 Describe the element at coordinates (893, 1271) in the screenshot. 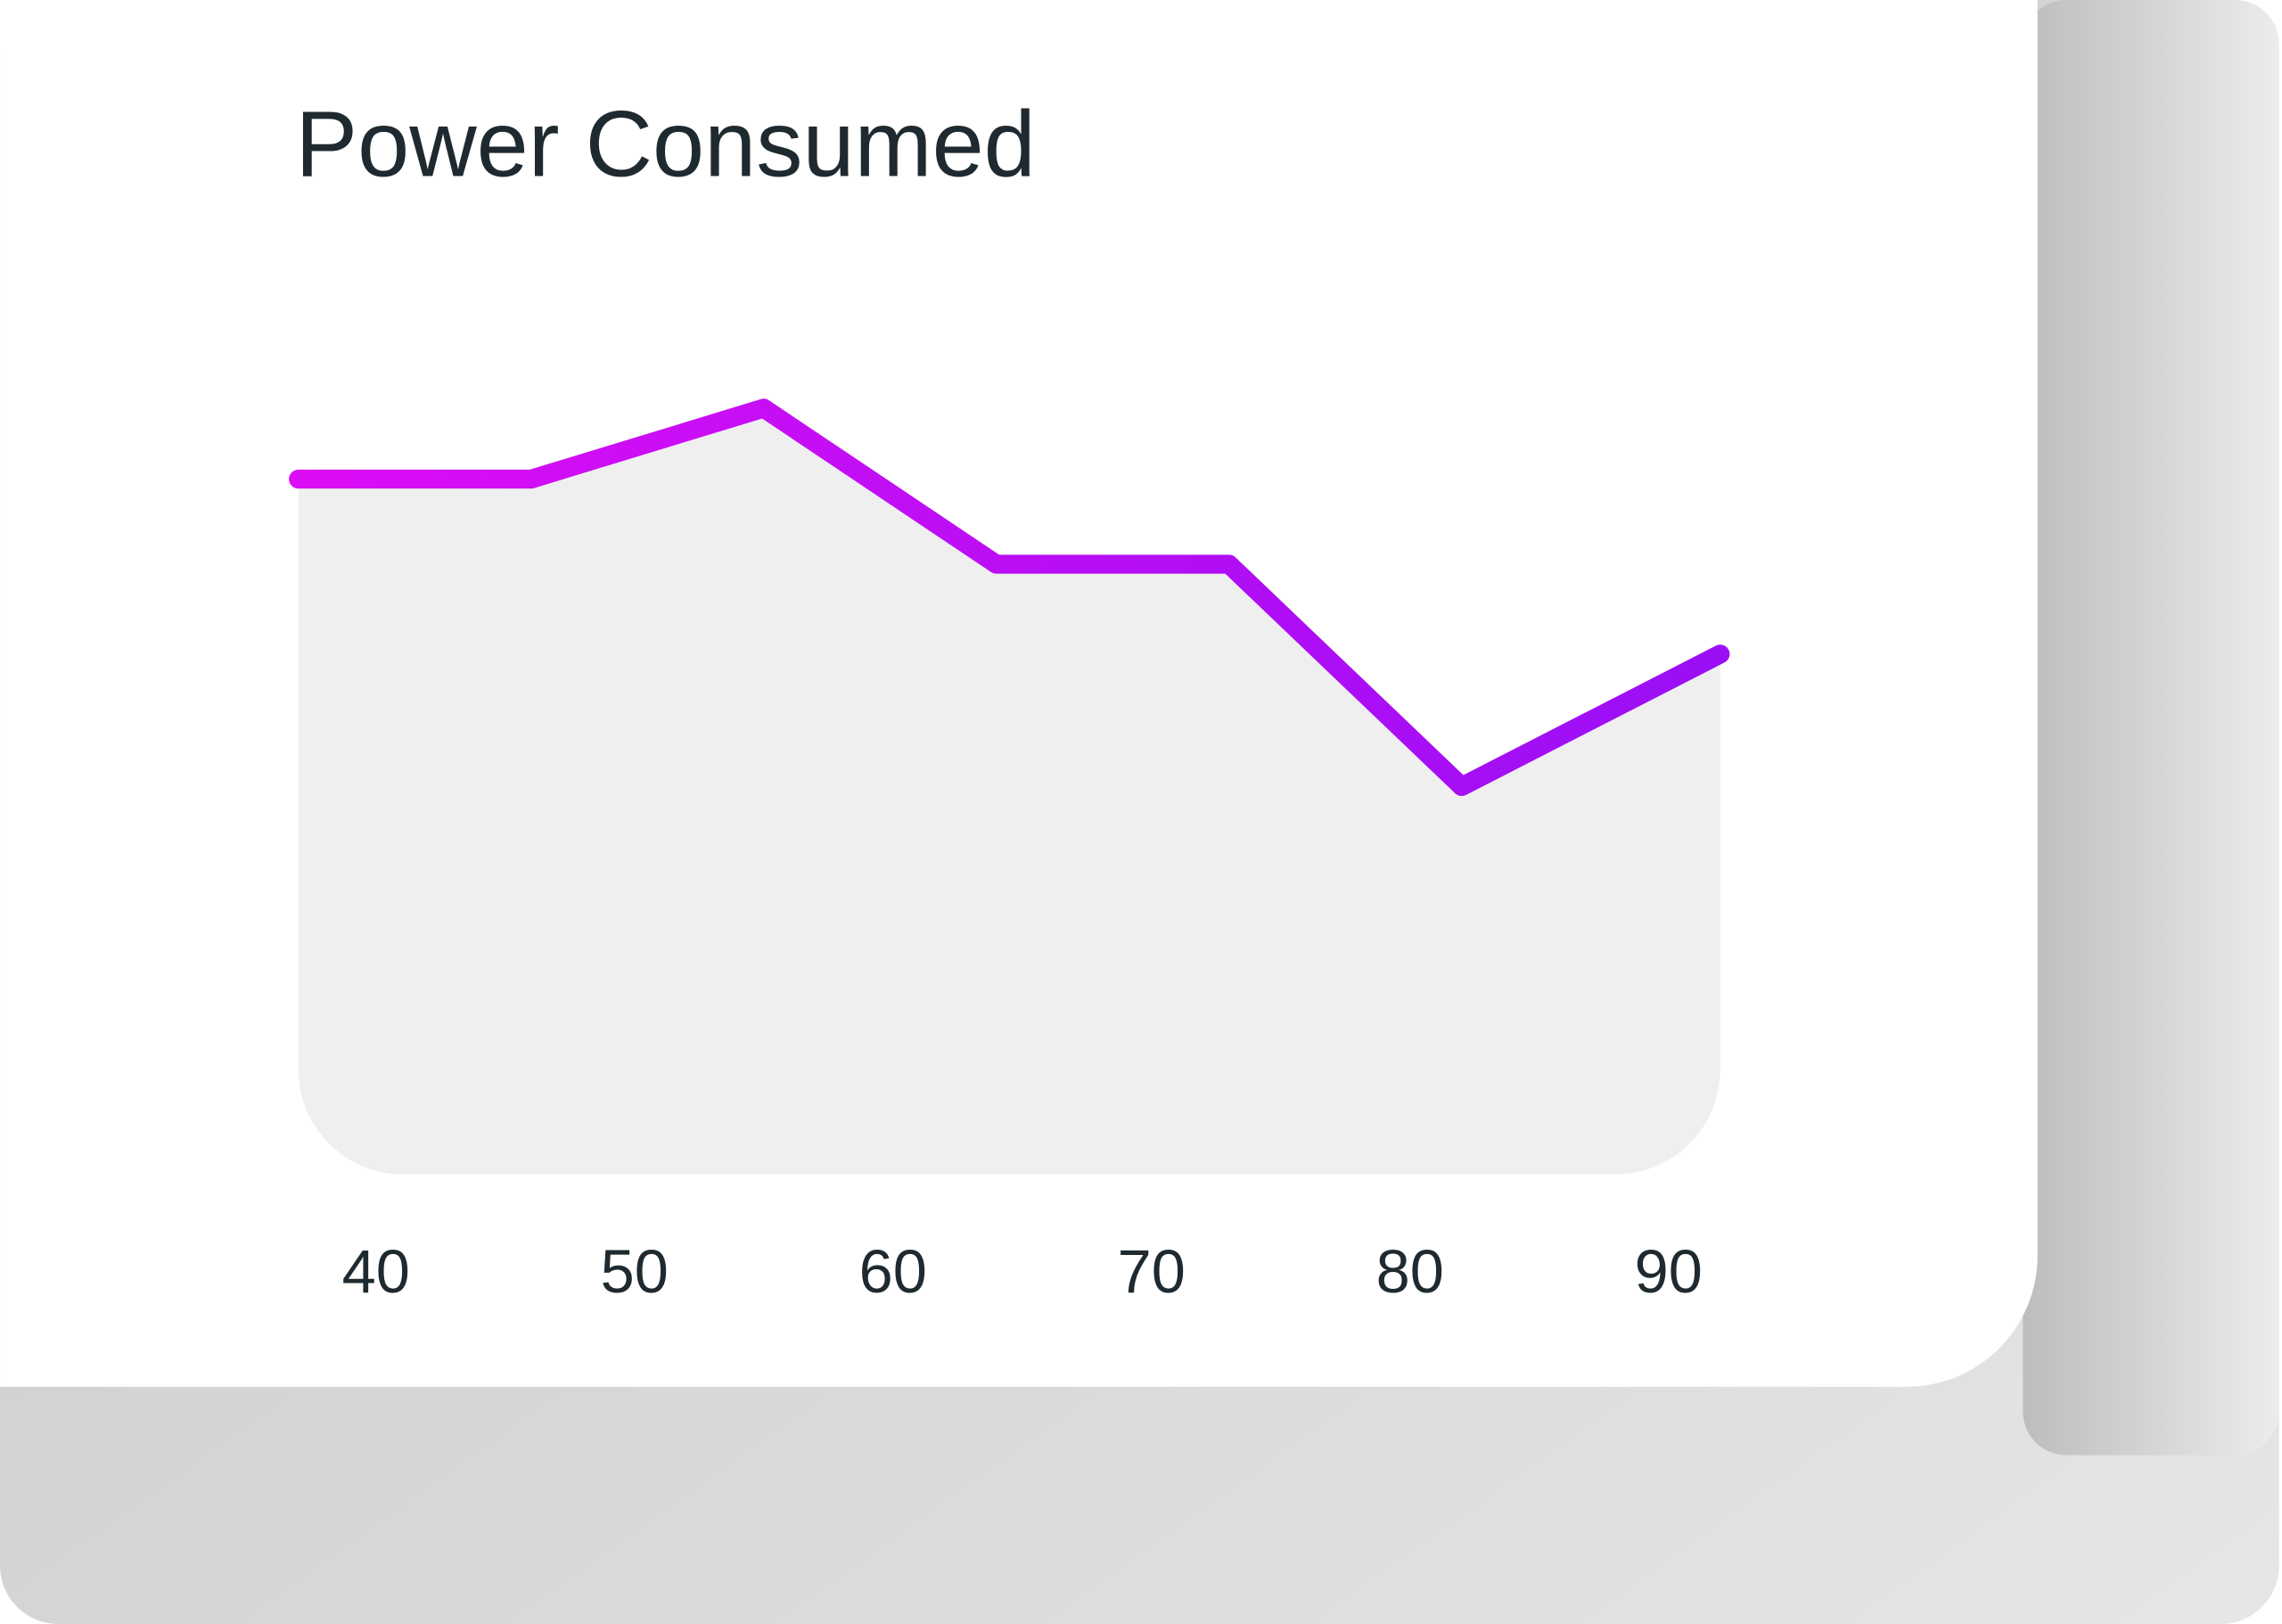

I see `x-tick-label: 60` at that location.